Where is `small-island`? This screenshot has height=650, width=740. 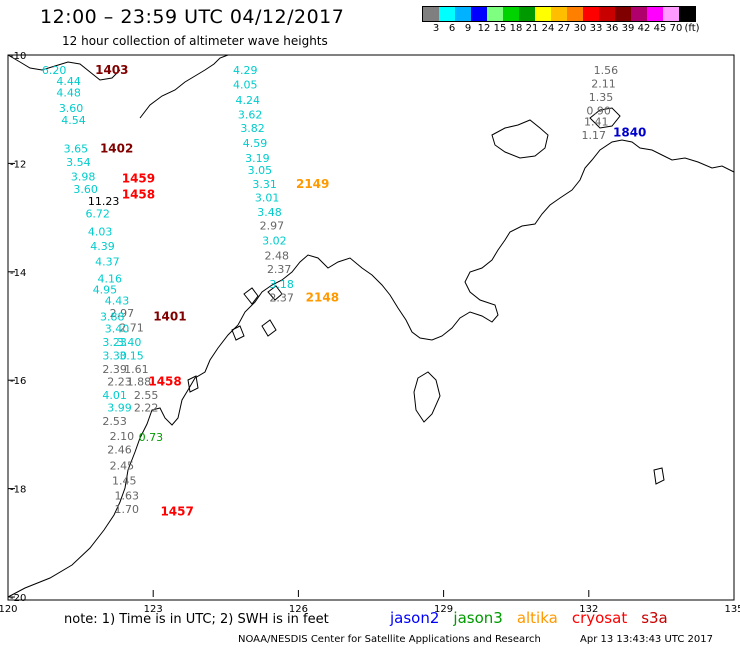 small-island is located at coordinates (659, 476).